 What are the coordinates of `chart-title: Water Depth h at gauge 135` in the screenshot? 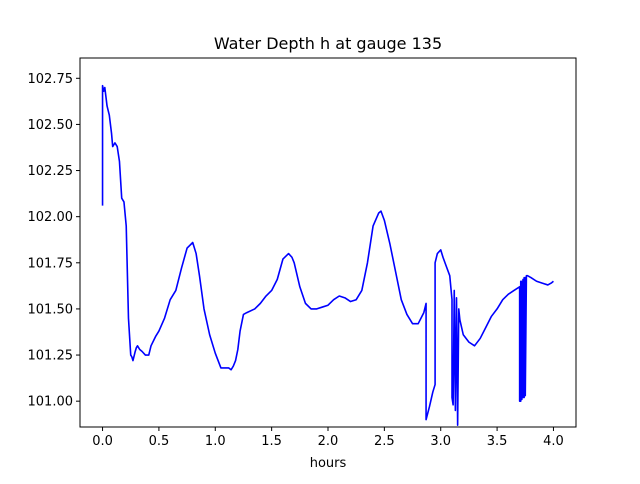 It's located at (328, 43).